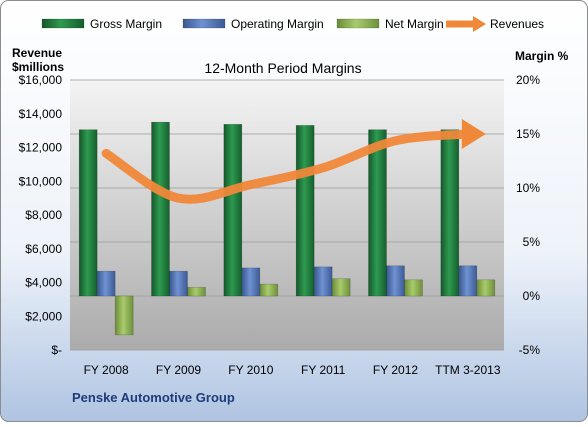 Image resolution: width=588 pixels, height=427 pixels. What do you see at coordinates (37, 53) in the screenshot?
I see `left-axis-title-line1: Revenue` at bounding box center [37, 53].